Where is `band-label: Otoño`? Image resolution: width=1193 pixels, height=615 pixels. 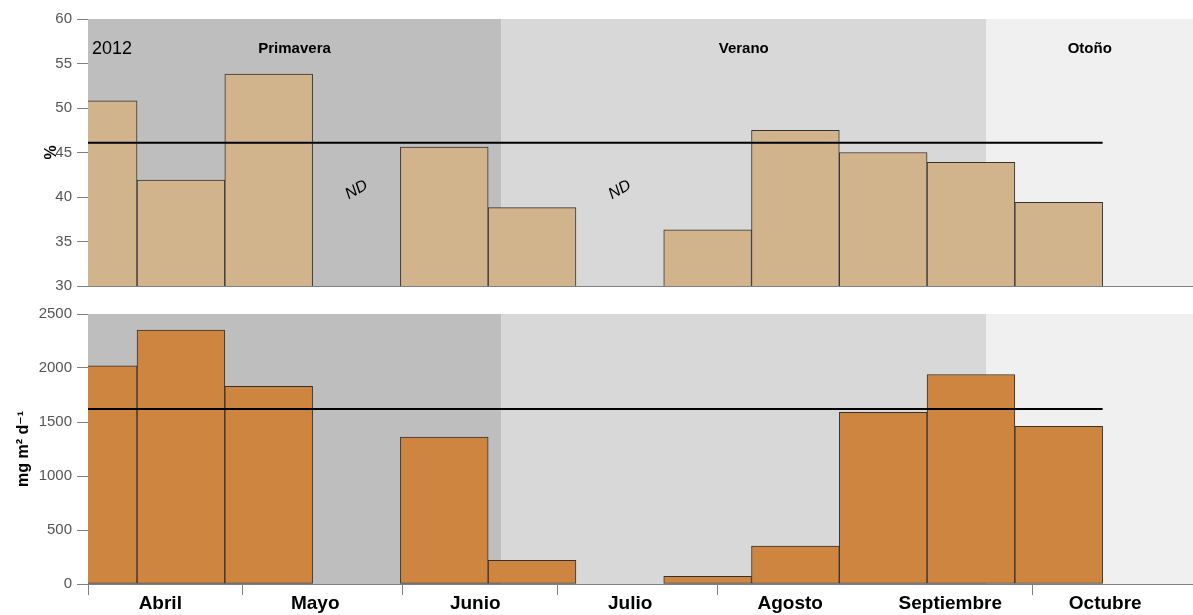 band-label: Otoño is located at coordinates (1089, 47).